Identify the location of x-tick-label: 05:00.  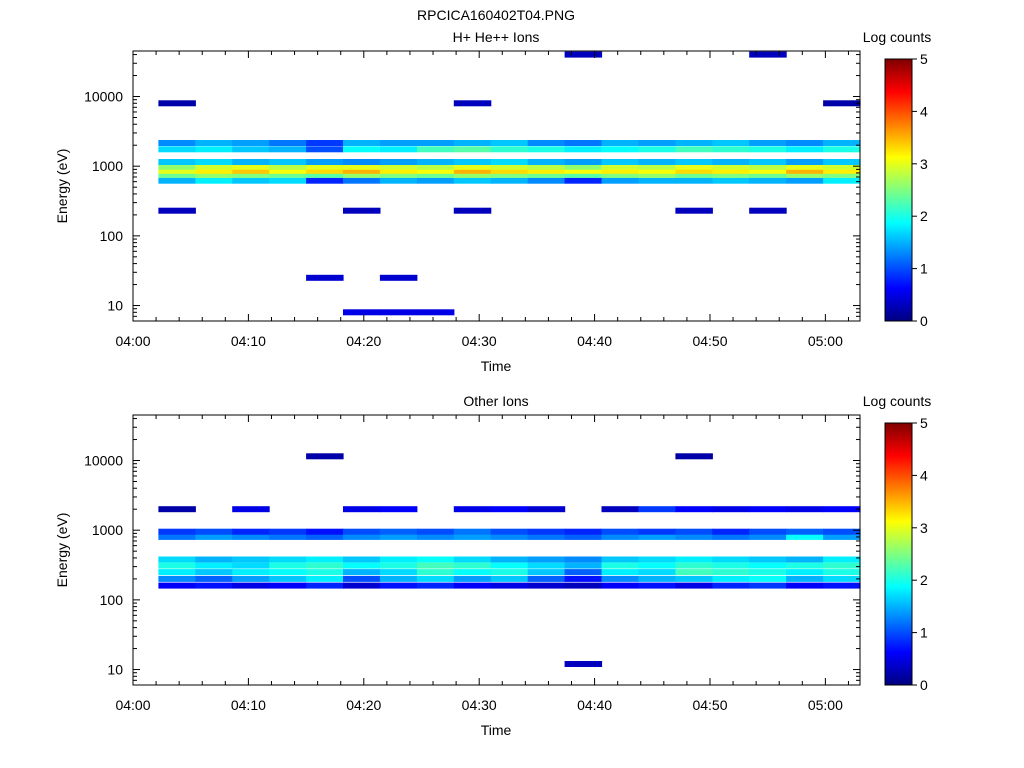
(825, 341).